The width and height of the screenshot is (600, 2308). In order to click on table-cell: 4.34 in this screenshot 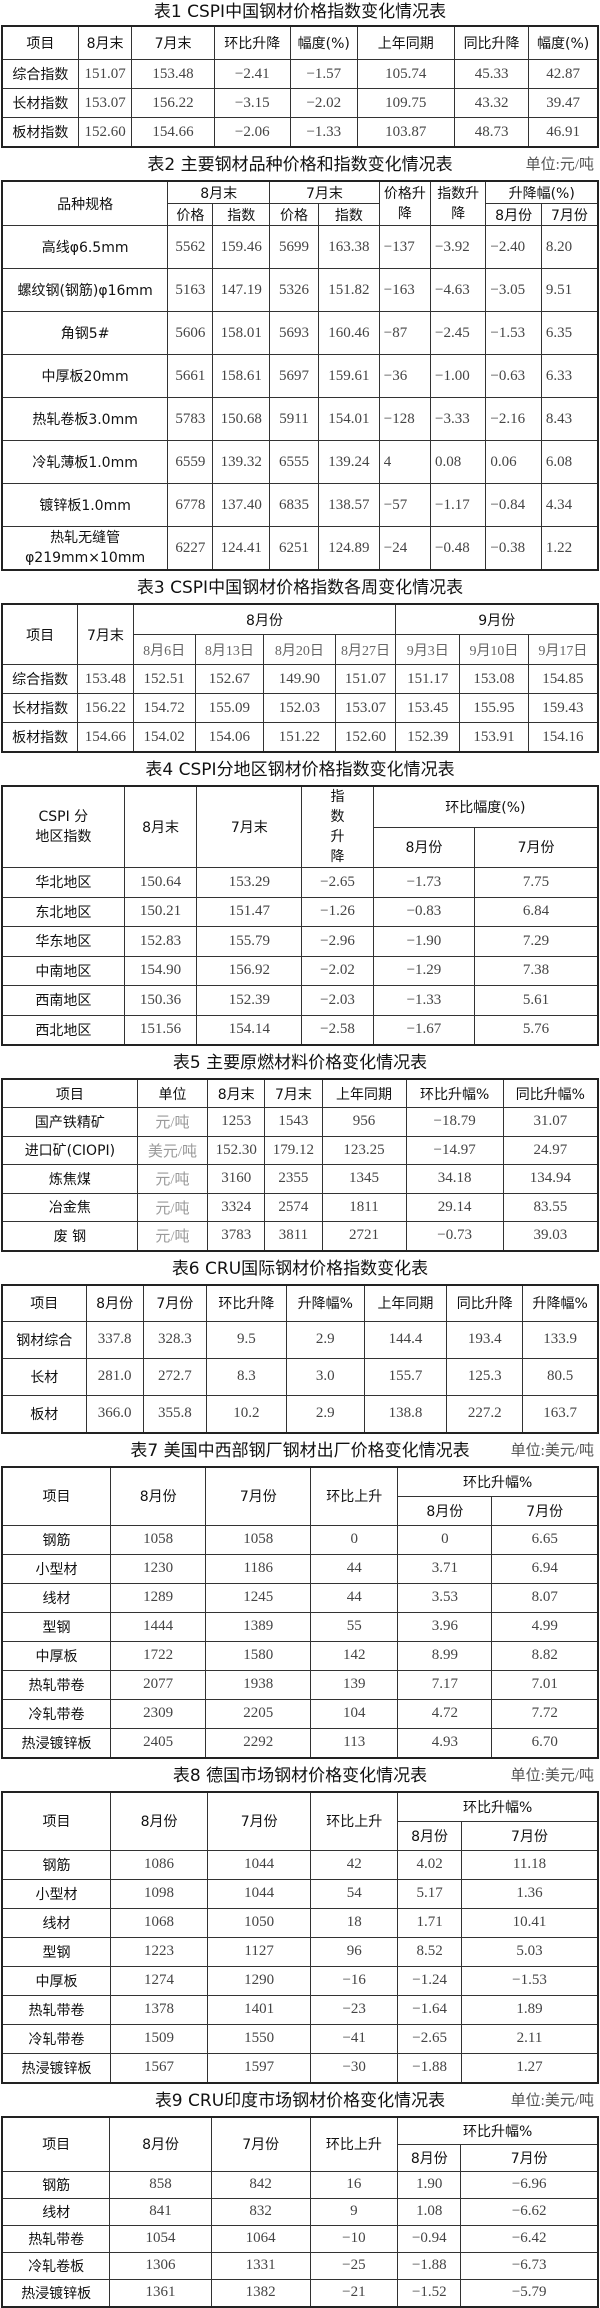, I will do `click(569, 505)`.